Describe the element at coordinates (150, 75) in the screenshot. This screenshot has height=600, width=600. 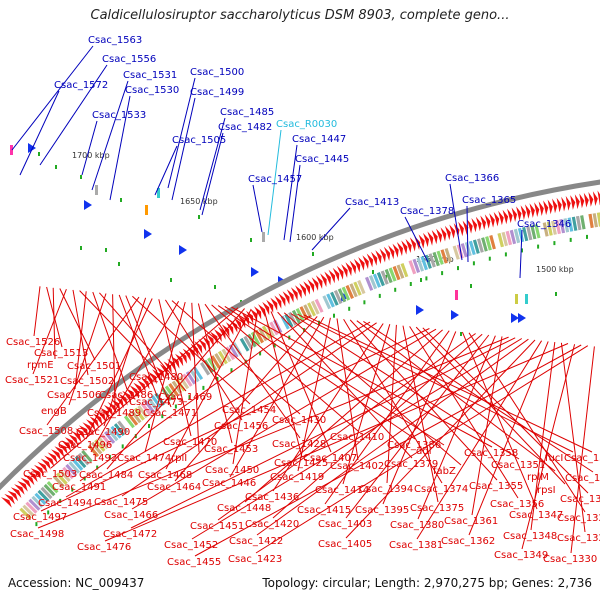
I see `gene-label: Csac_1531` at that location.